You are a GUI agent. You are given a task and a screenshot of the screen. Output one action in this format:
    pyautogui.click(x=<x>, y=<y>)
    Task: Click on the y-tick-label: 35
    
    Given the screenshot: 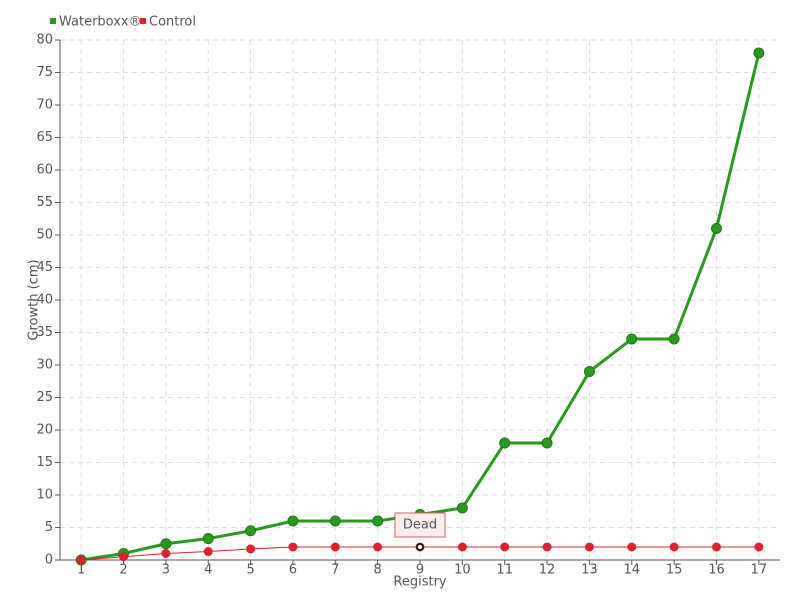 What is the action you would take?
    pyautogui.click(x=44, y=332)
    